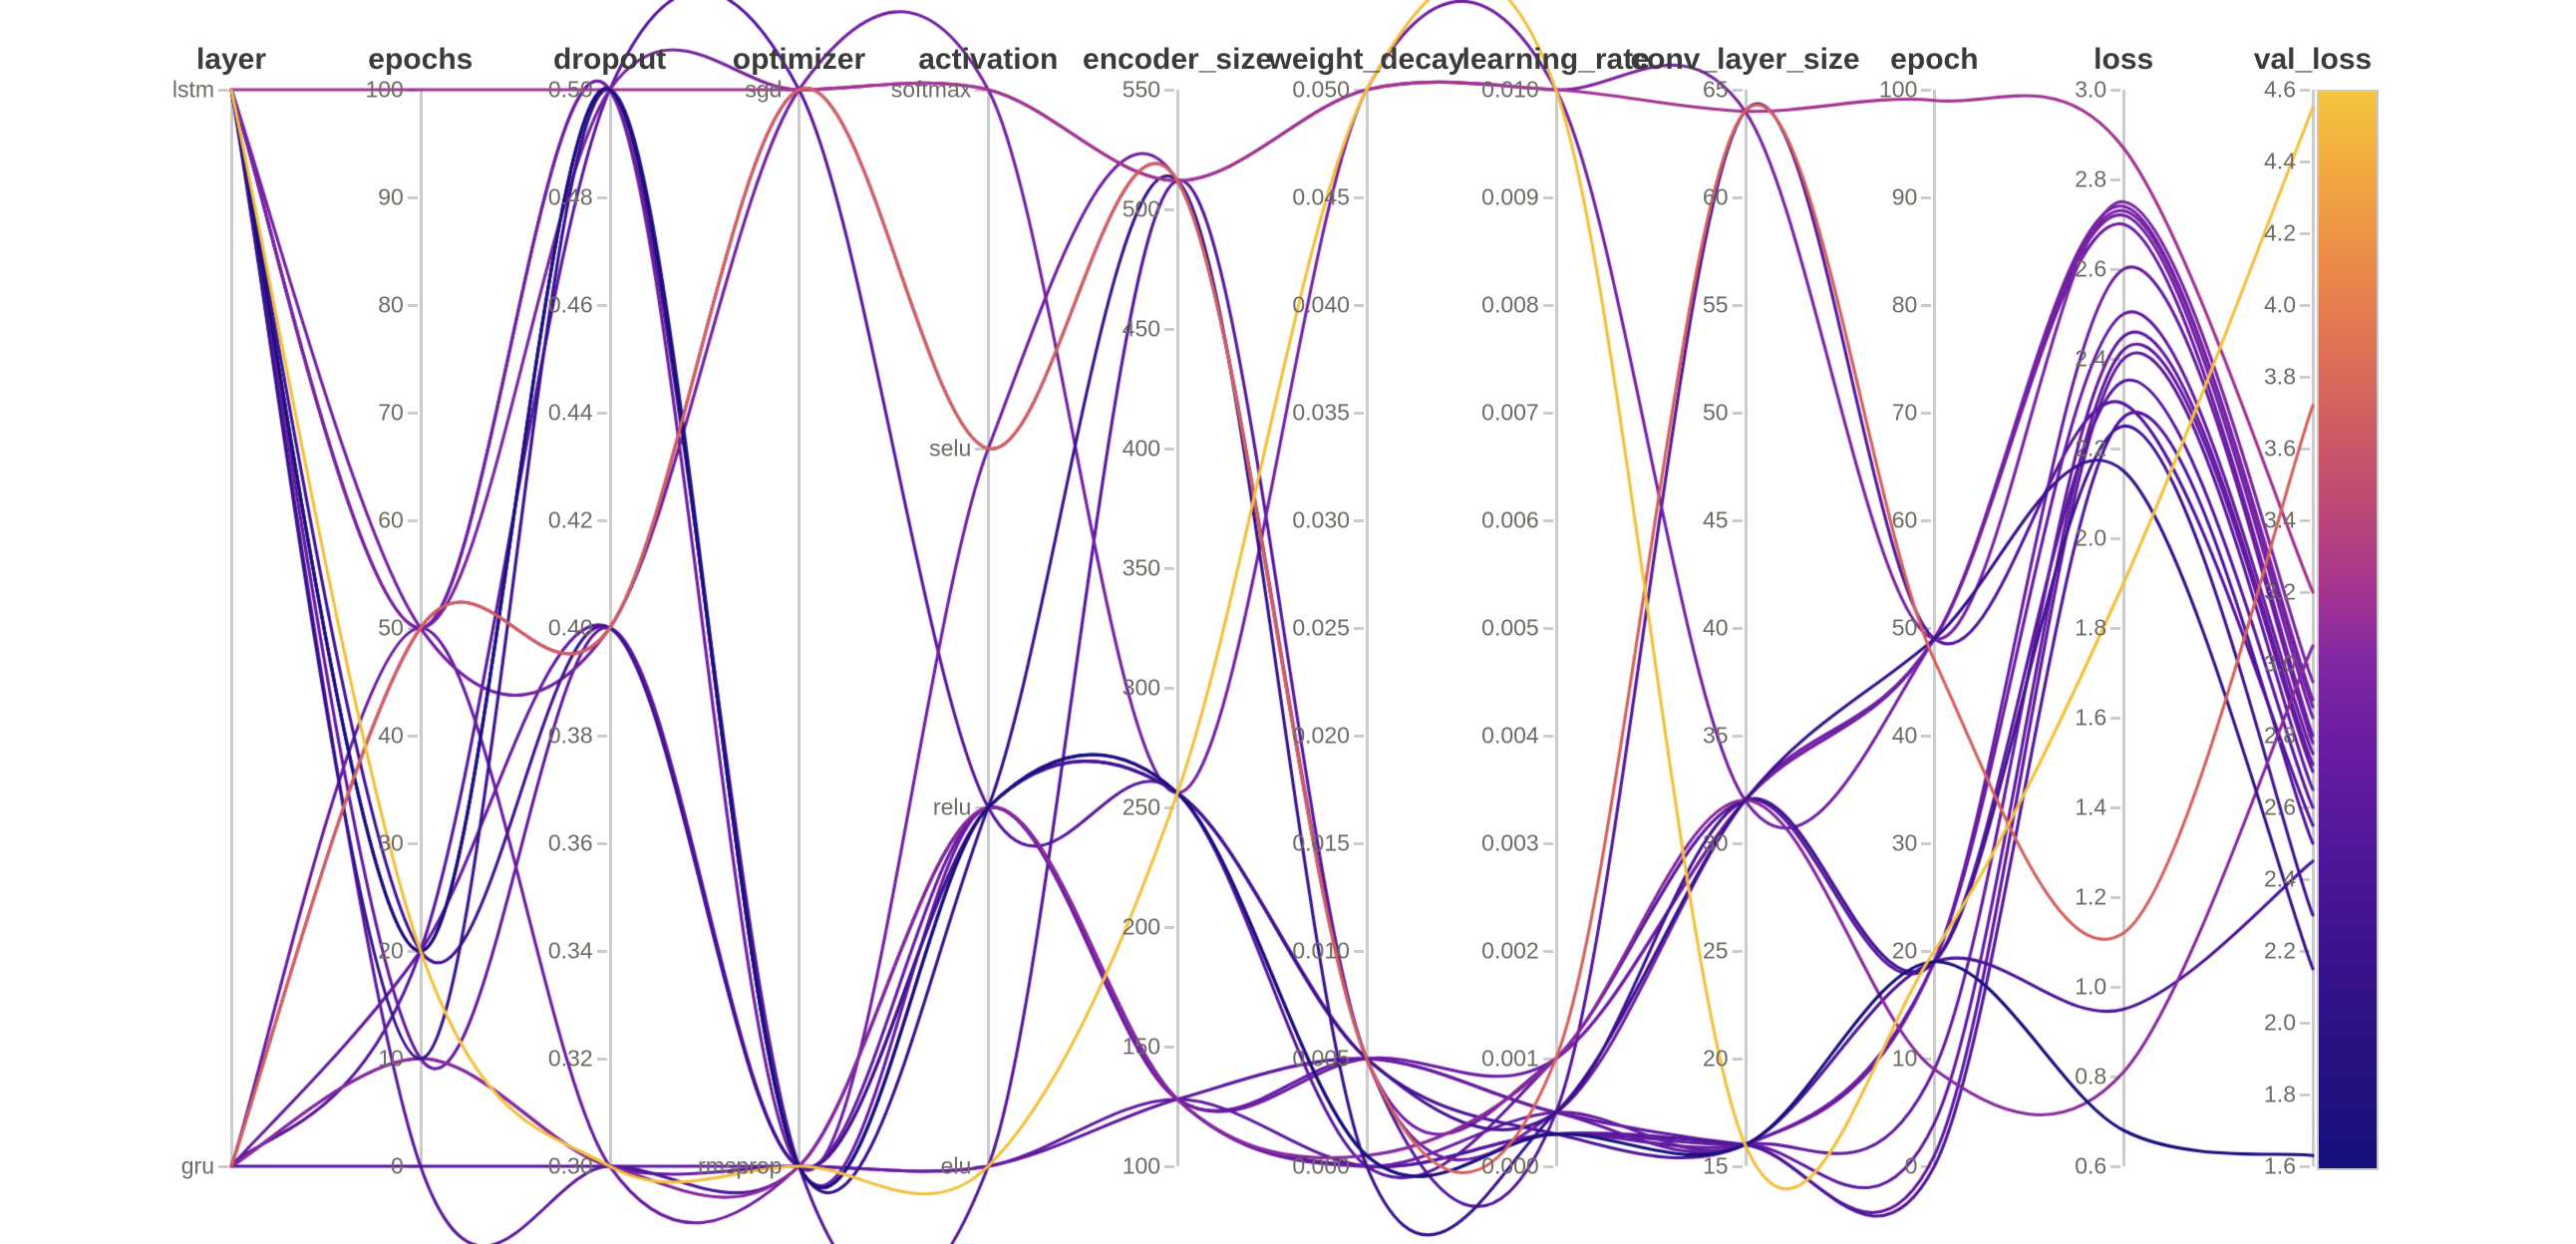  I want to click on tick-label-dropout: 0.36, so click(570, 842).